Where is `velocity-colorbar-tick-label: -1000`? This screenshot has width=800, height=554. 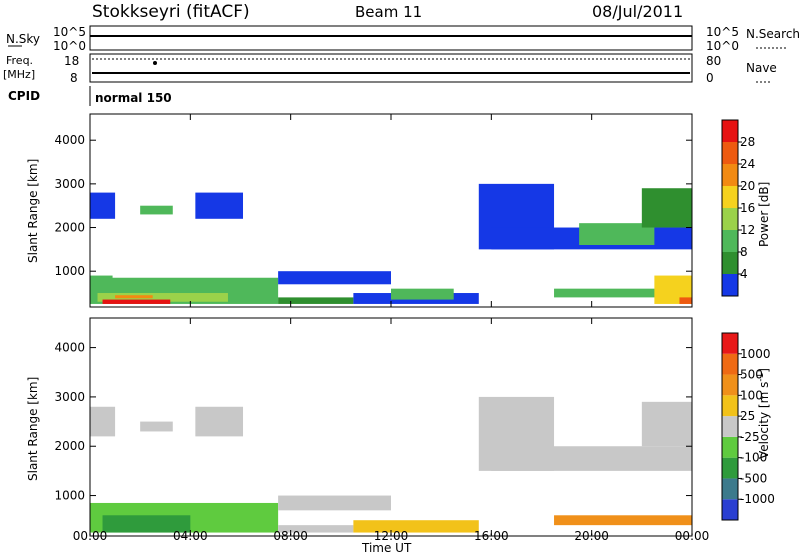
velocity-colorbar-tick-label: -1000 is located at coordinates (757, 499).